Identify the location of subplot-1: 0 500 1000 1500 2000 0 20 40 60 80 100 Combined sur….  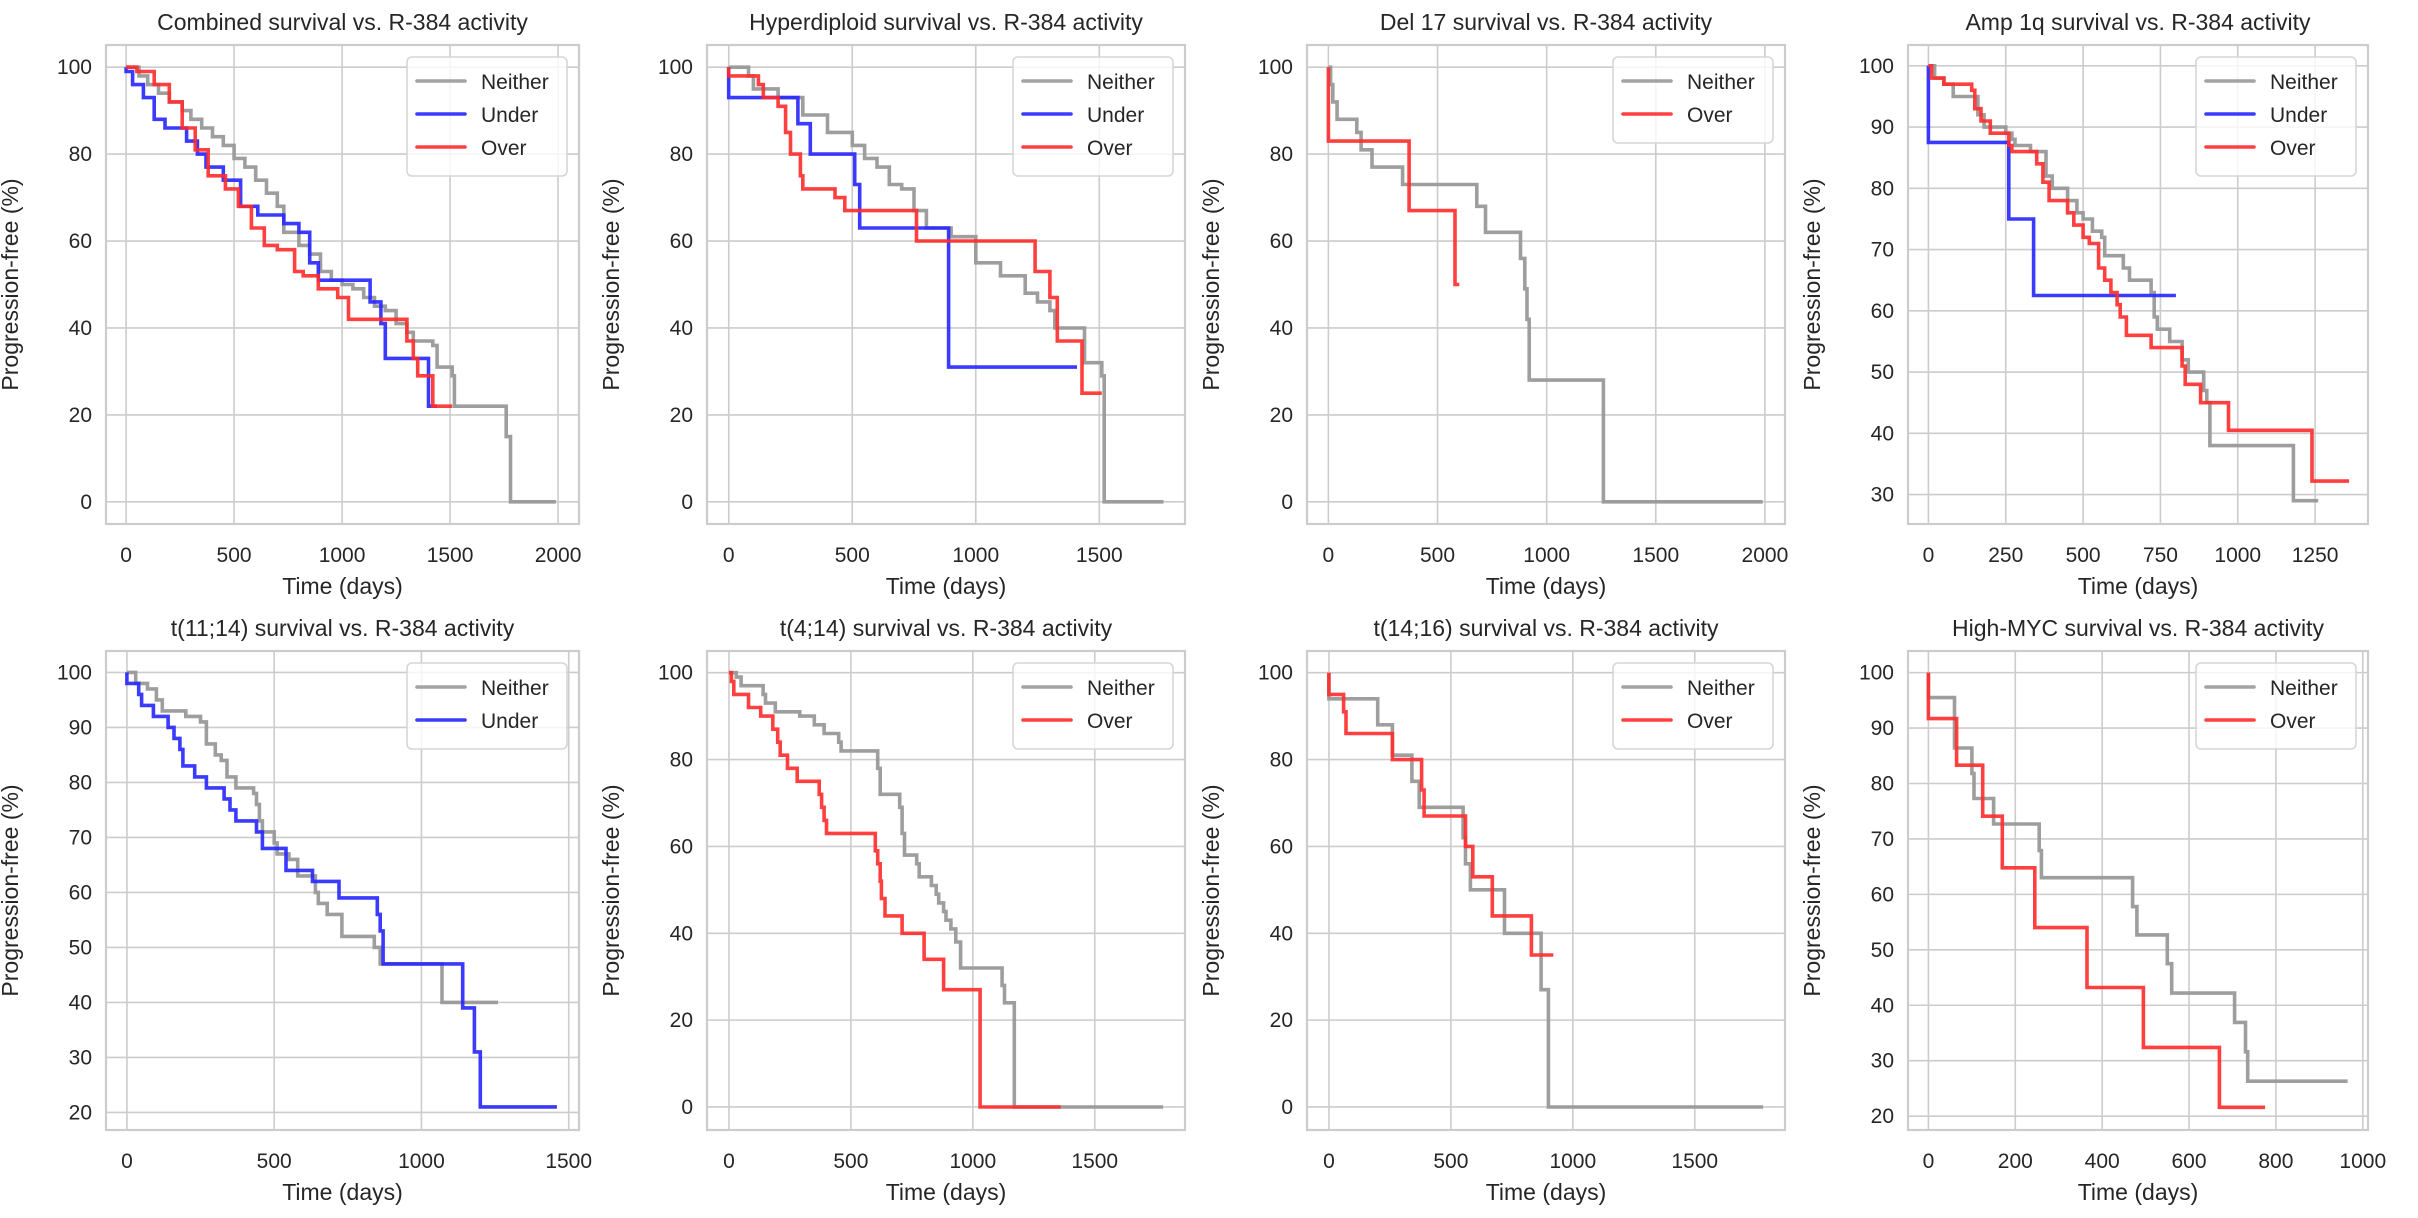
(290, 304).